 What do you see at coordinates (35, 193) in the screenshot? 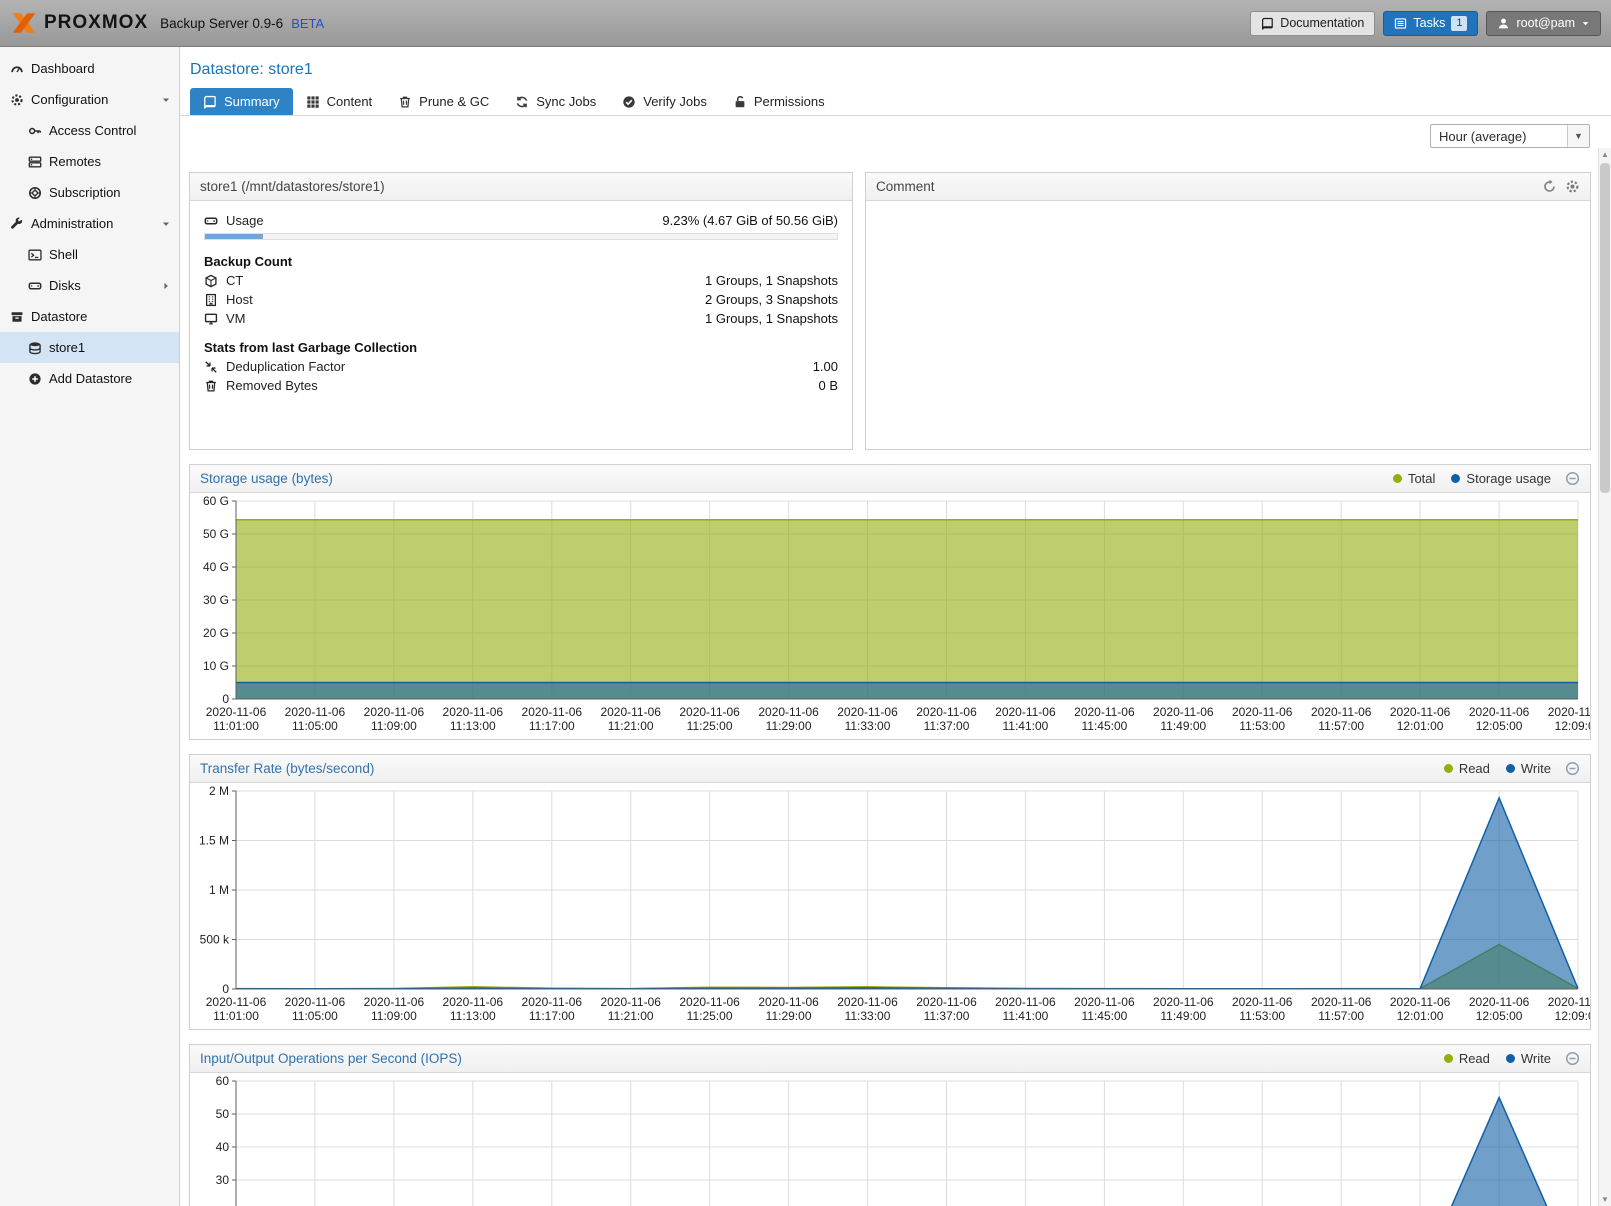
I see `lifering-icon` at bounding box center [35, 193].